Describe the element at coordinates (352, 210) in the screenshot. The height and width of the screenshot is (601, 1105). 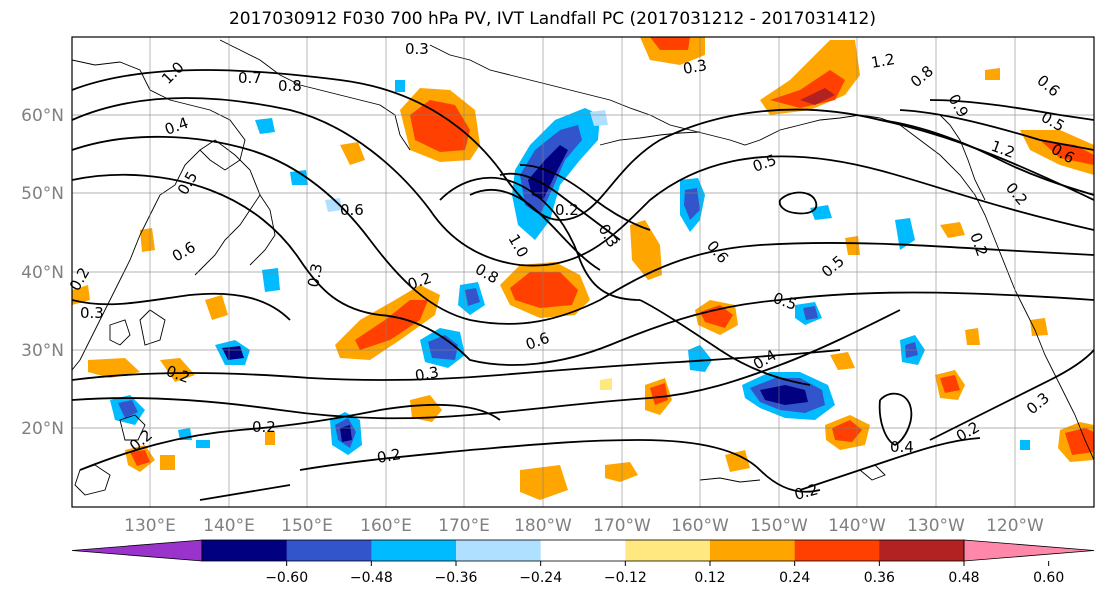
I see `contour-label: 0.6` at that location.